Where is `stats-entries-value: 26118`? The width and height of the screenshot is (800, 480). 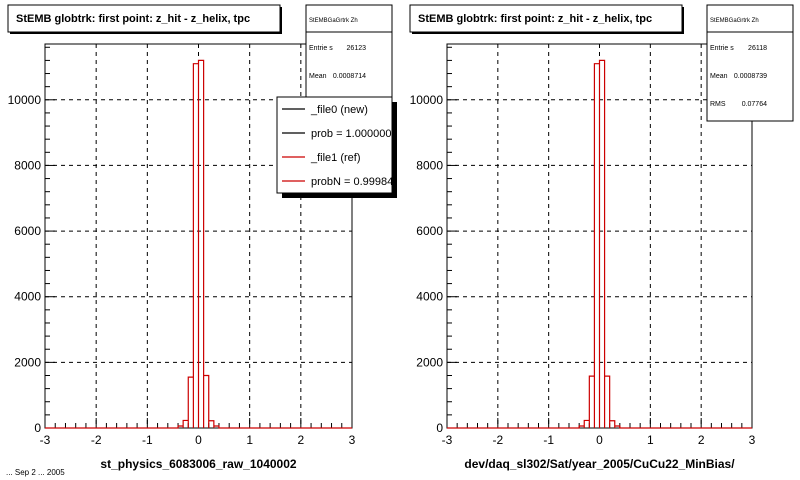
stats-entries-value: 26118 is located at coordinates (757, 48).